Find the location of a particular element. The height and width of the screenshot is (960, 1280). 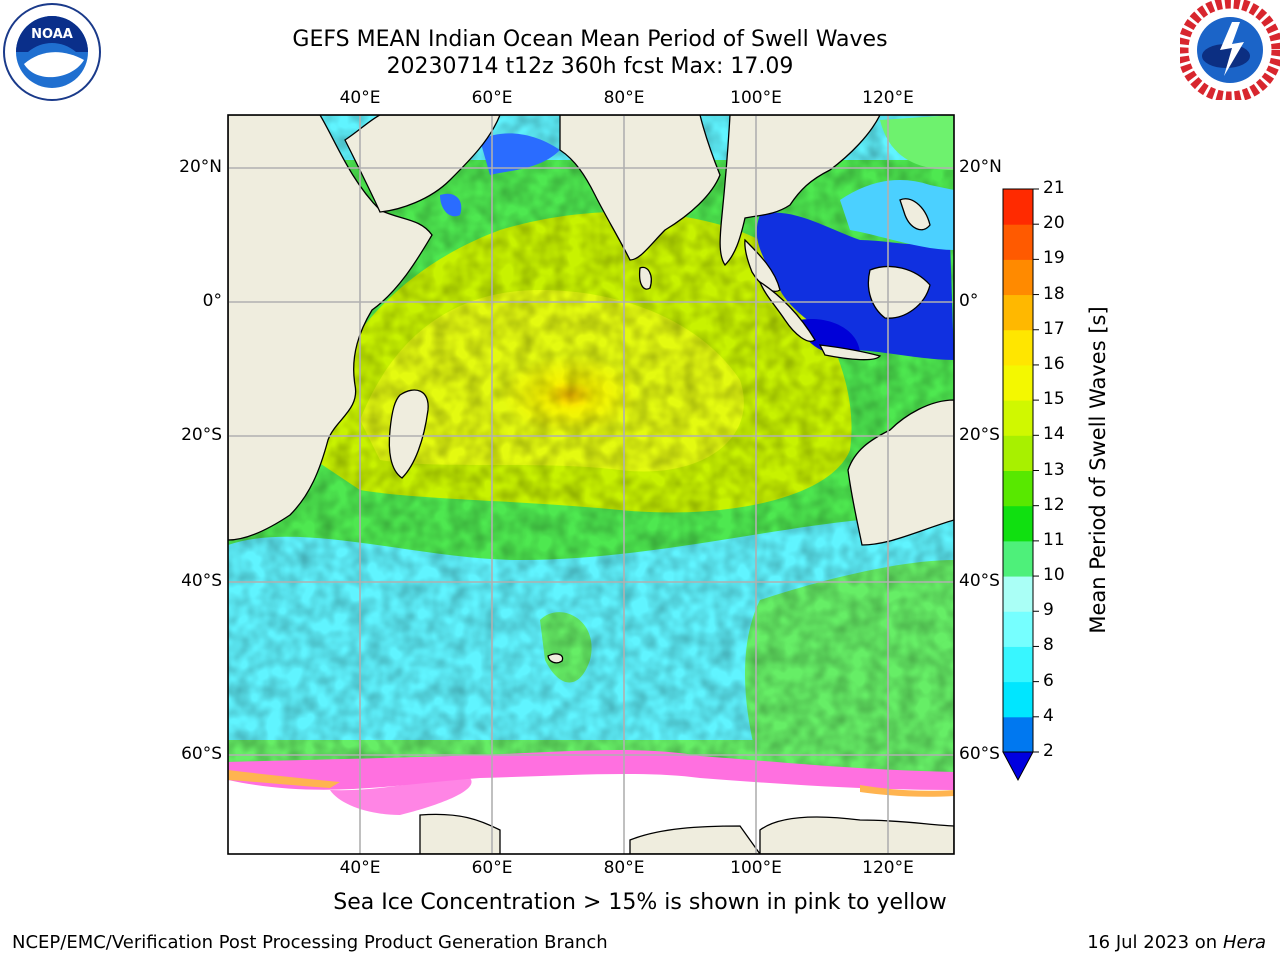

footer-machine: Hera is located at coordinates (1244, 942).